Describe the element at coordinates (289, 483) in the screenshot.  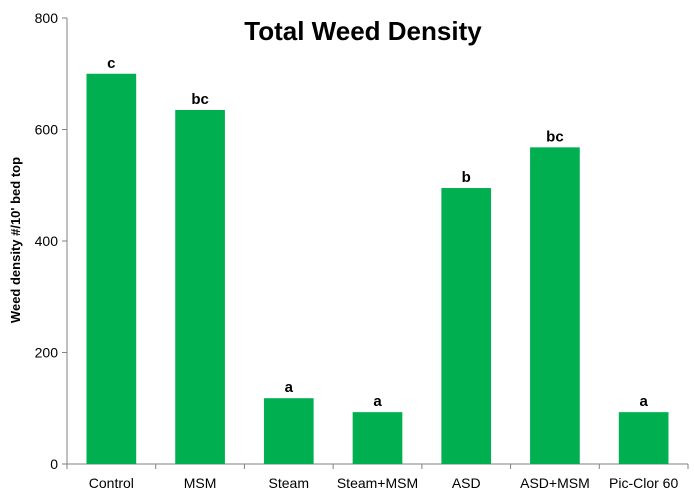
I see `x-tick-label: Steam` at that location.